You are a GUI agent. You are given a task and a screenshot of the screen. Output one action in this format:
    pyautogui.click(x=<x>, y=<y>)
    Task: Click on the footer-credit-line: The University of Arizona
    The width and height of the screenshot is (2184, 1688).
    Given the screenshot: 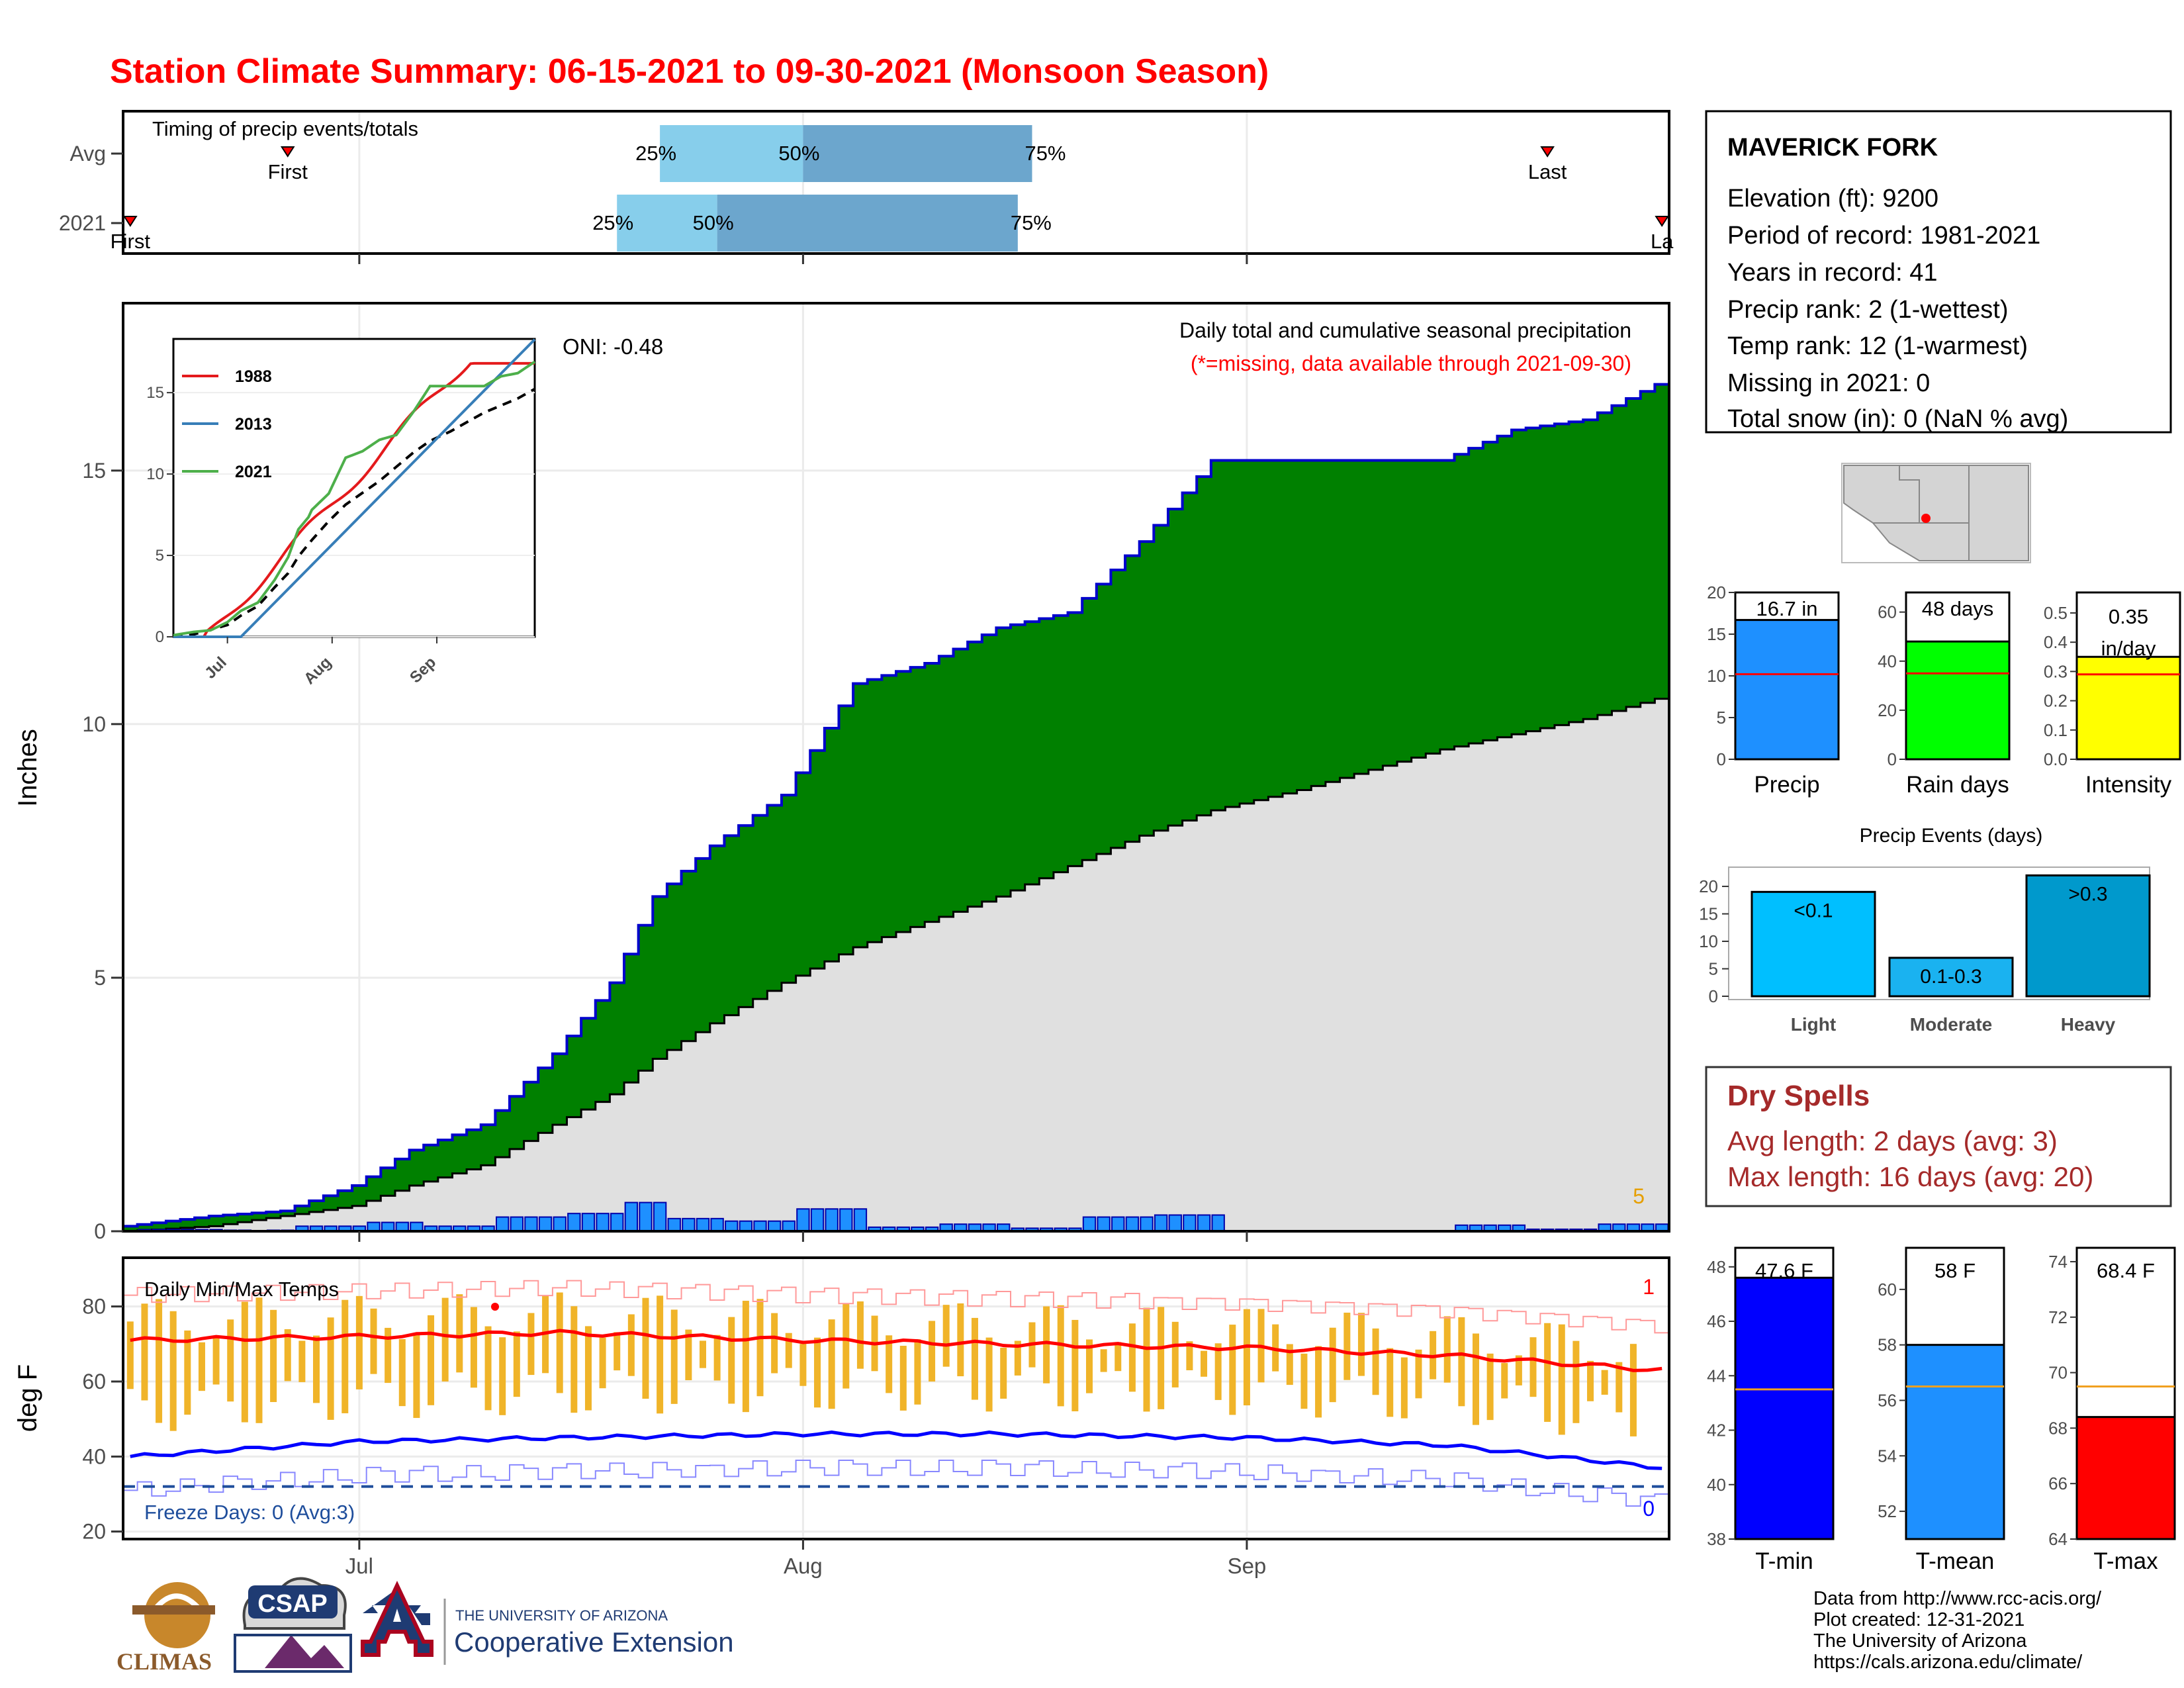 What is the action you would take?
    pyautogui.click(x=1920, y=1641)
    